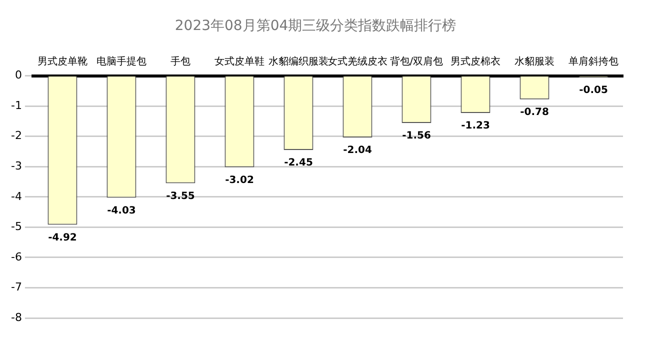  Describe the element at coordinates (534, 112) in the screenshot. I see `data-label: -0.78` at that location.